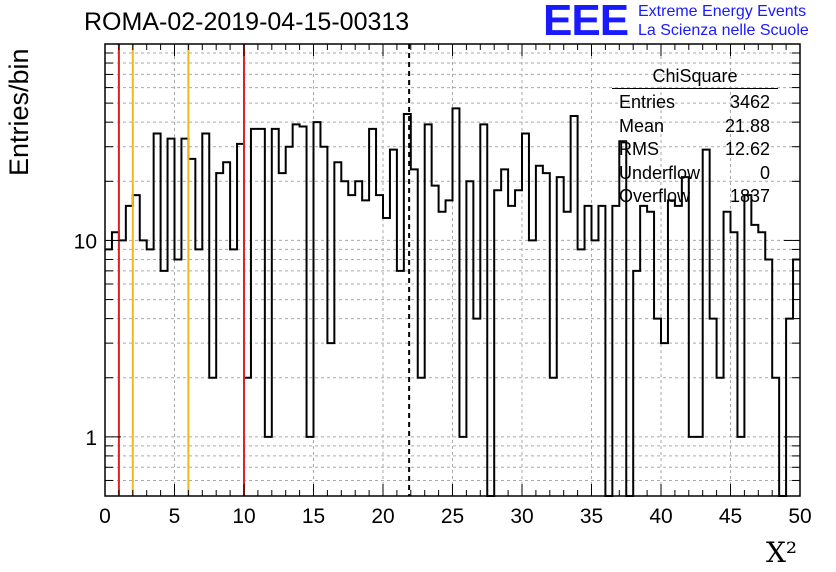  Describe the element at coordinates (521, 516) in the screenshot. I see `x-tick-label: 30` at that location.